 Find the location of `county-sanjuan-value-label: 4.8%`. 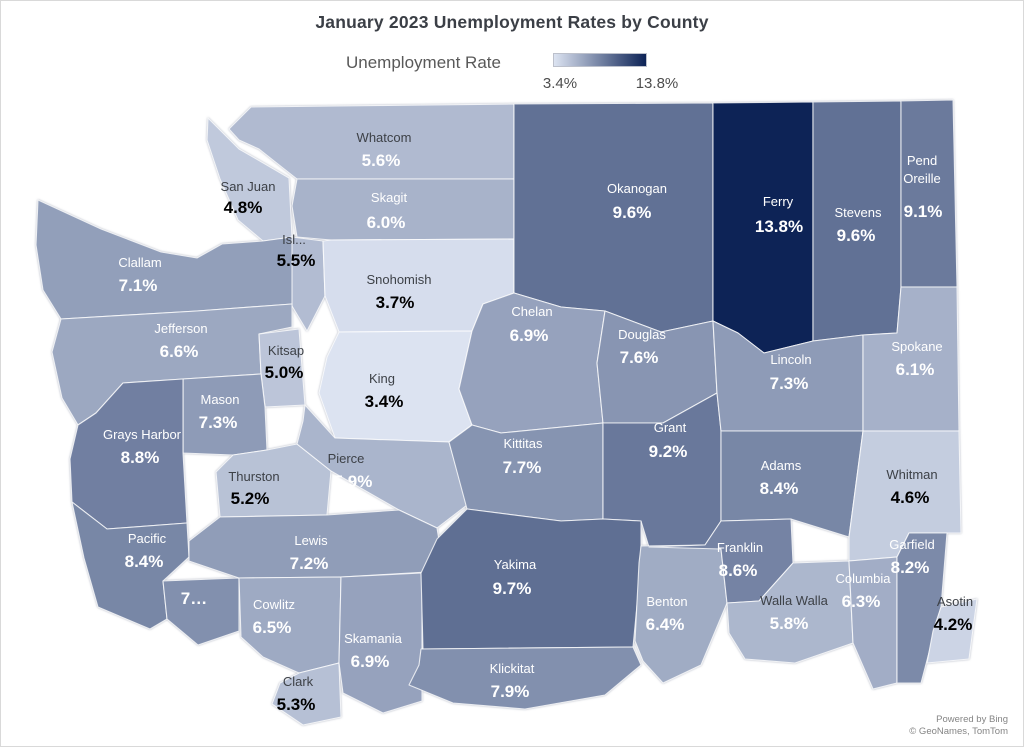

county-sanjuan-value-label: 4.8% is located at coordinates (243, 207).